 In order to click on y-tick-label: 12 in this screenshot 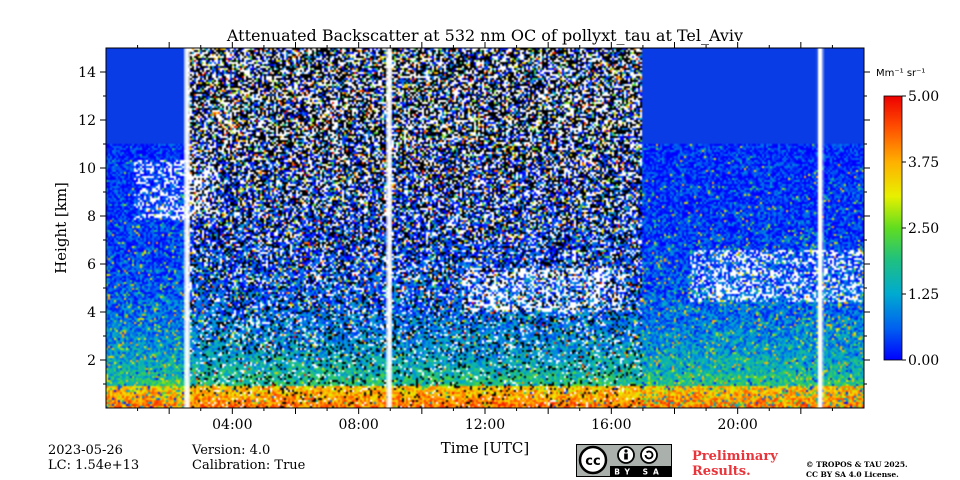, I will do `click(87, 121)`.